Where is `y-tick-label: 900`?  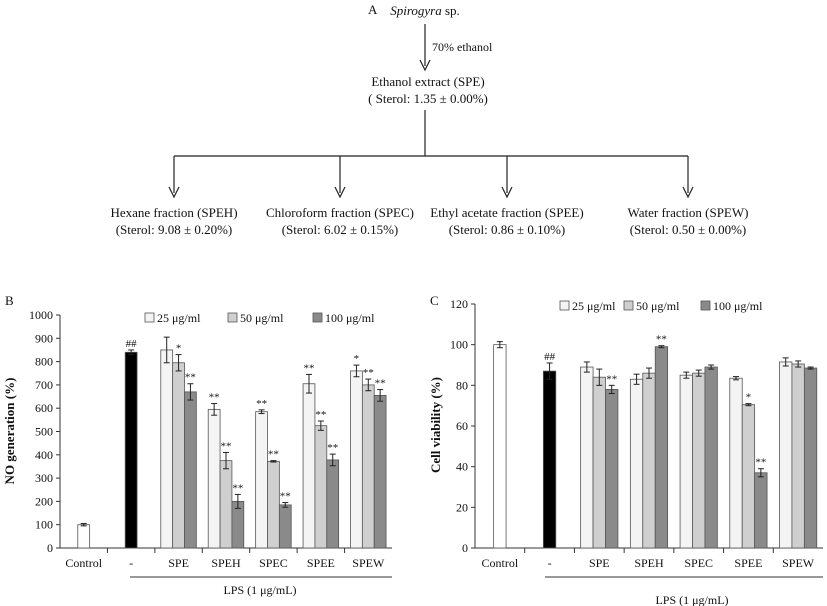
y-tick-label: 900 is located at coordinates (44, 338).